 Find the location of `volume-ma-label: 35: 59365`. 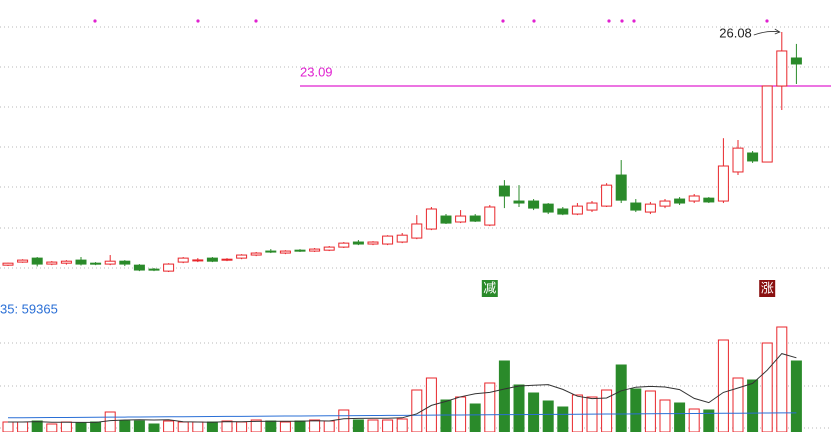

volume-ma-label: 35: 59365 is located at coordinates (29, 308).